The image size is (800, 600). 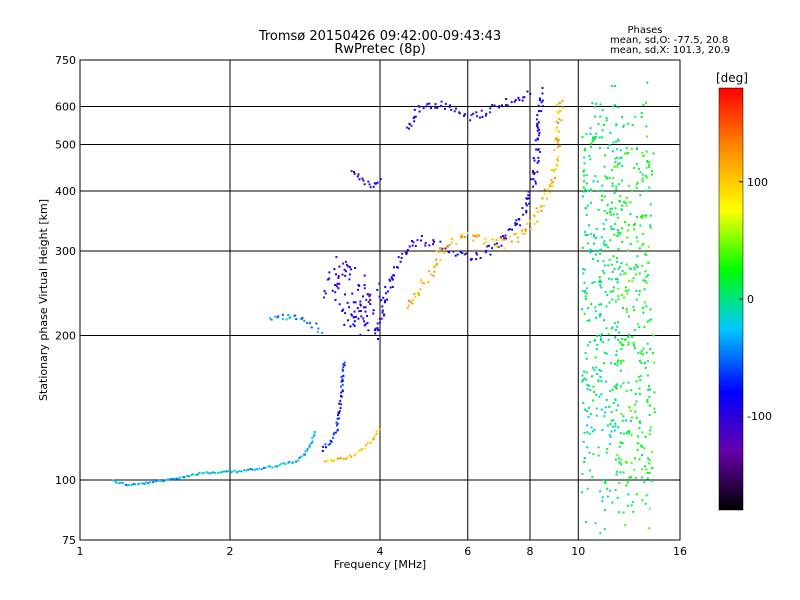 I want to click on y-tick-label: 500, so click(x=65, y=145).